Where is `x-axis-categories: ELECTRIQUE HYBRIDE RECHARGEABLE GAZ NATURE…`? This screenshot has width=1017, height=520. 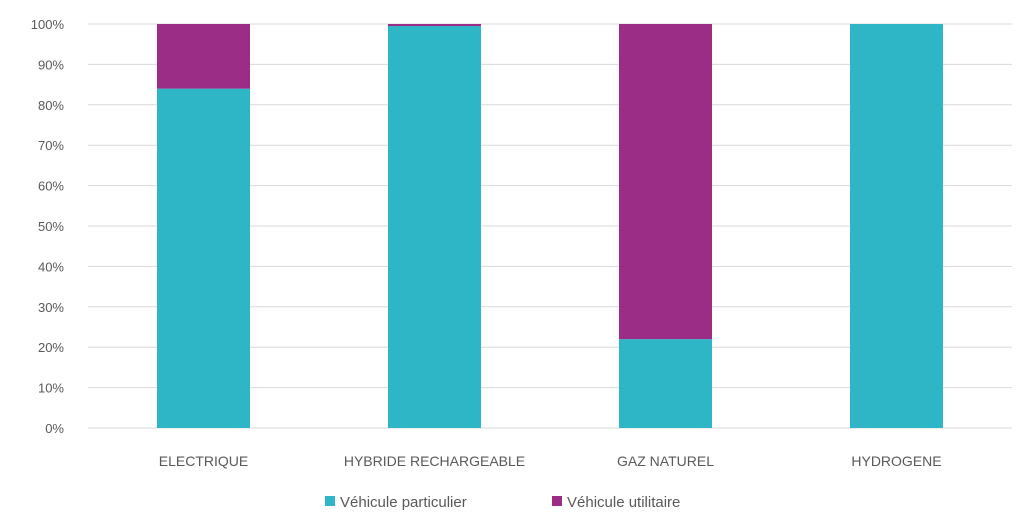 x-axis-categories: ELECTRIQUE HYBRIDE RECHARGEABLE GAZ NATURE… is located at coordinates (550, 461).